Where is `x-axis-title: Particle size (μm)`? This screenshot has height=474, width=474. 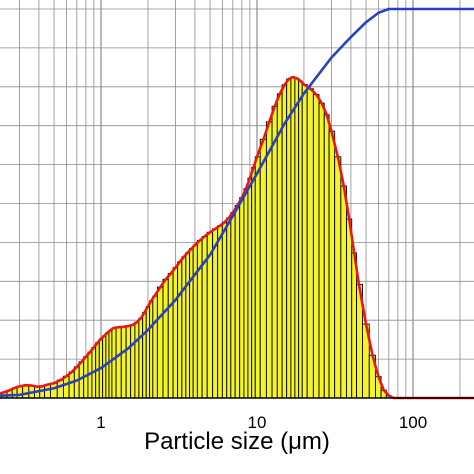 x-axis-title: Particle size (μm) is located at coordinates (237, 441).